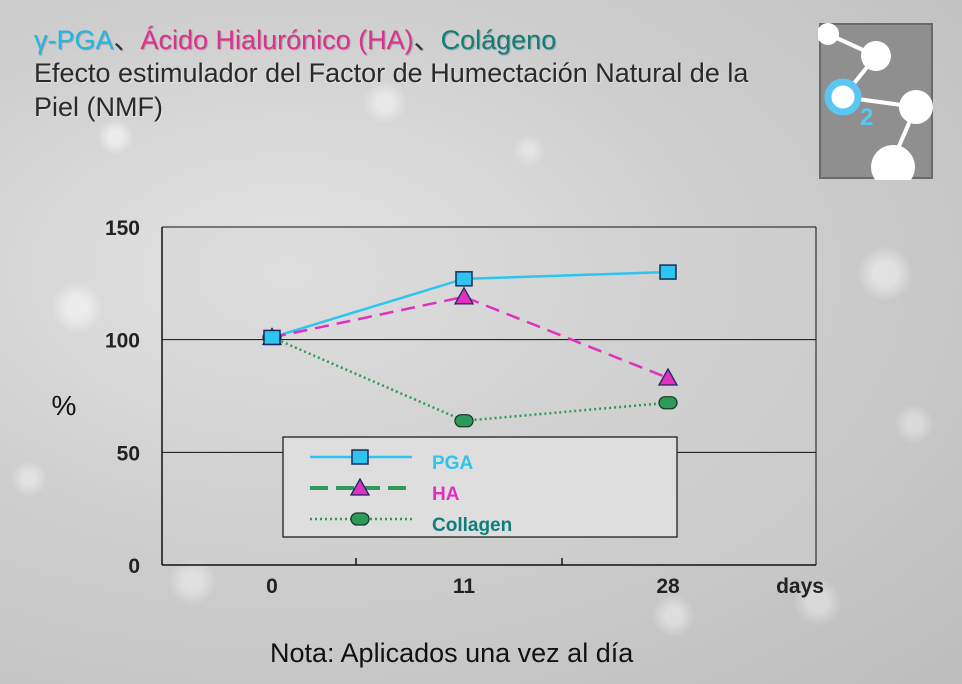 The height and width of the screenshot is (684, 962). Describe the element at coordinates (360, 457) in the screenshot. I see `legend-marker-pga` at that location.